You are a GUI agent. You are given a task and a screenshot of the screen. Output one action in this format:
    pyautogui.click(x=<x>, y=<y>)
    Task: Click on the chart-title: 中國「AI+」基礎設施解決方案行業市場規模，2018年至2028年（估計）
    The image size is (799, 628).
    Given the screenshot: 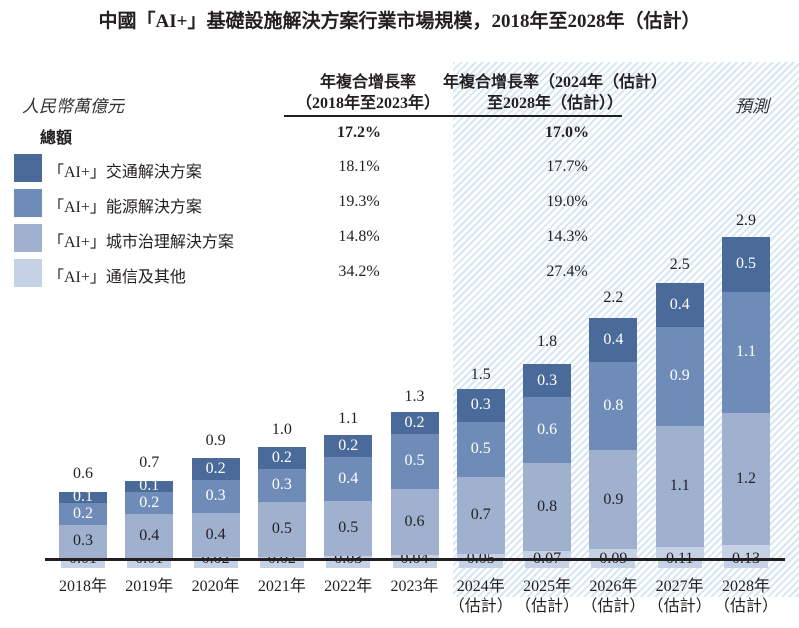 What is the action you would take?
    pyautogui.click(x=399, y=21)
    